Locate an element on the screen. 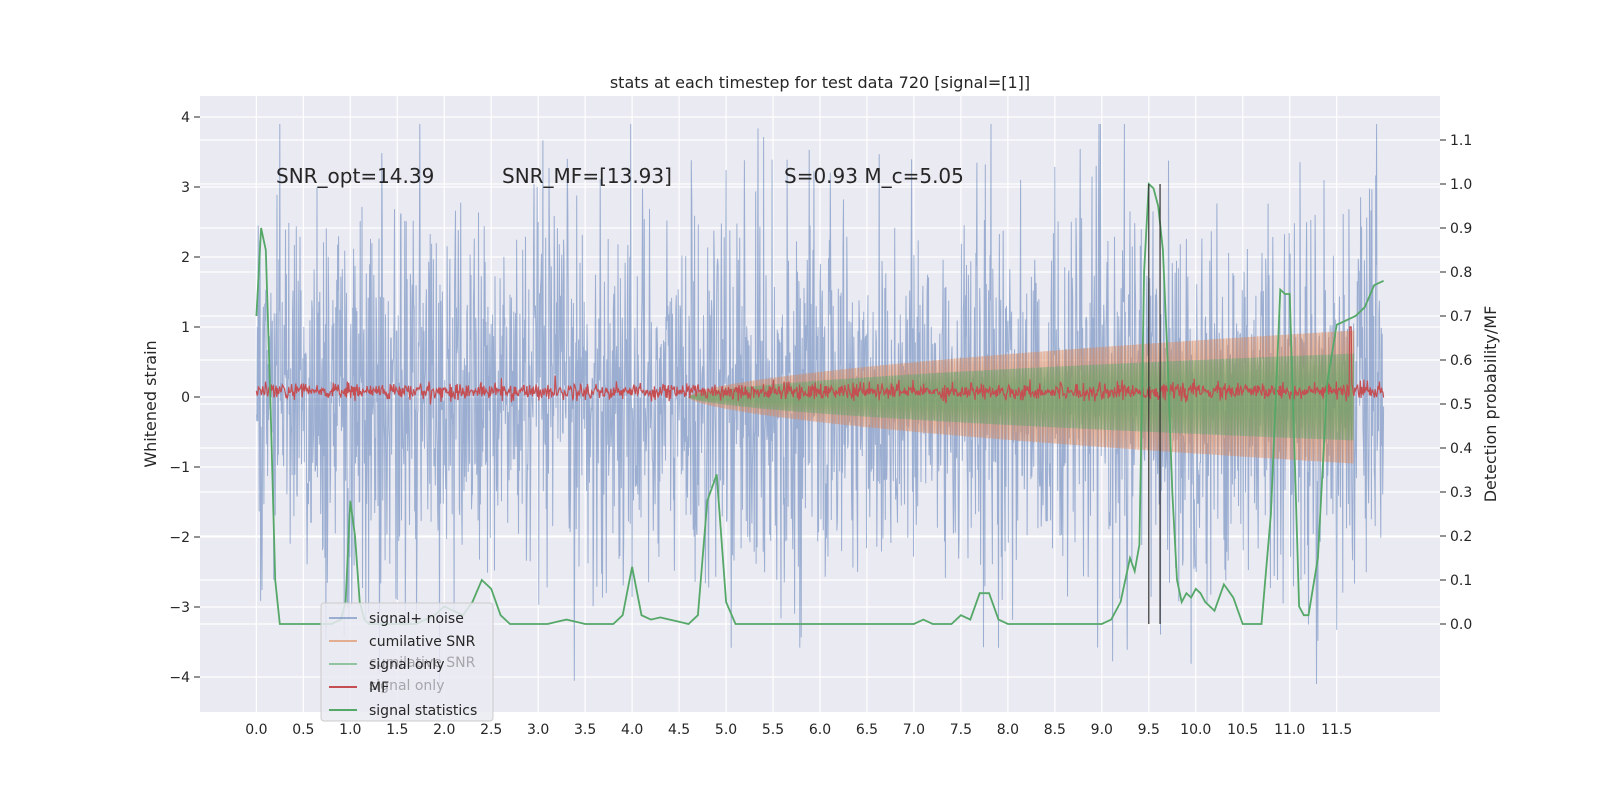 This screenshot has width=1600, height=800. y-tick-label-right: 0.9 is located at coordinates (1461, 229).